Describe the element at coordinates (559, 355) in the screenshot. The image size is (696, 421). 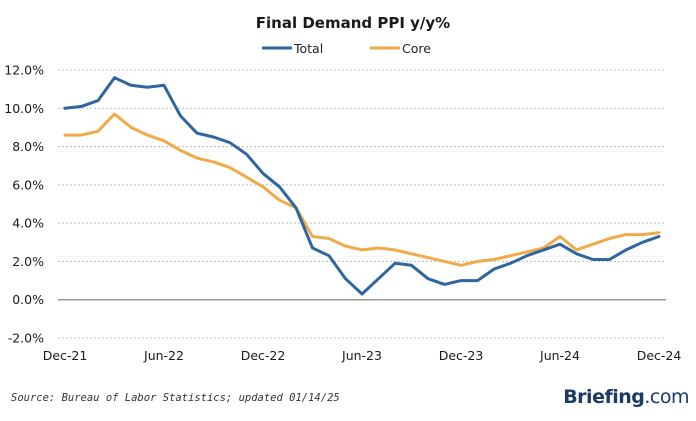
I see `x-tick-label: Jun-24` at that location.